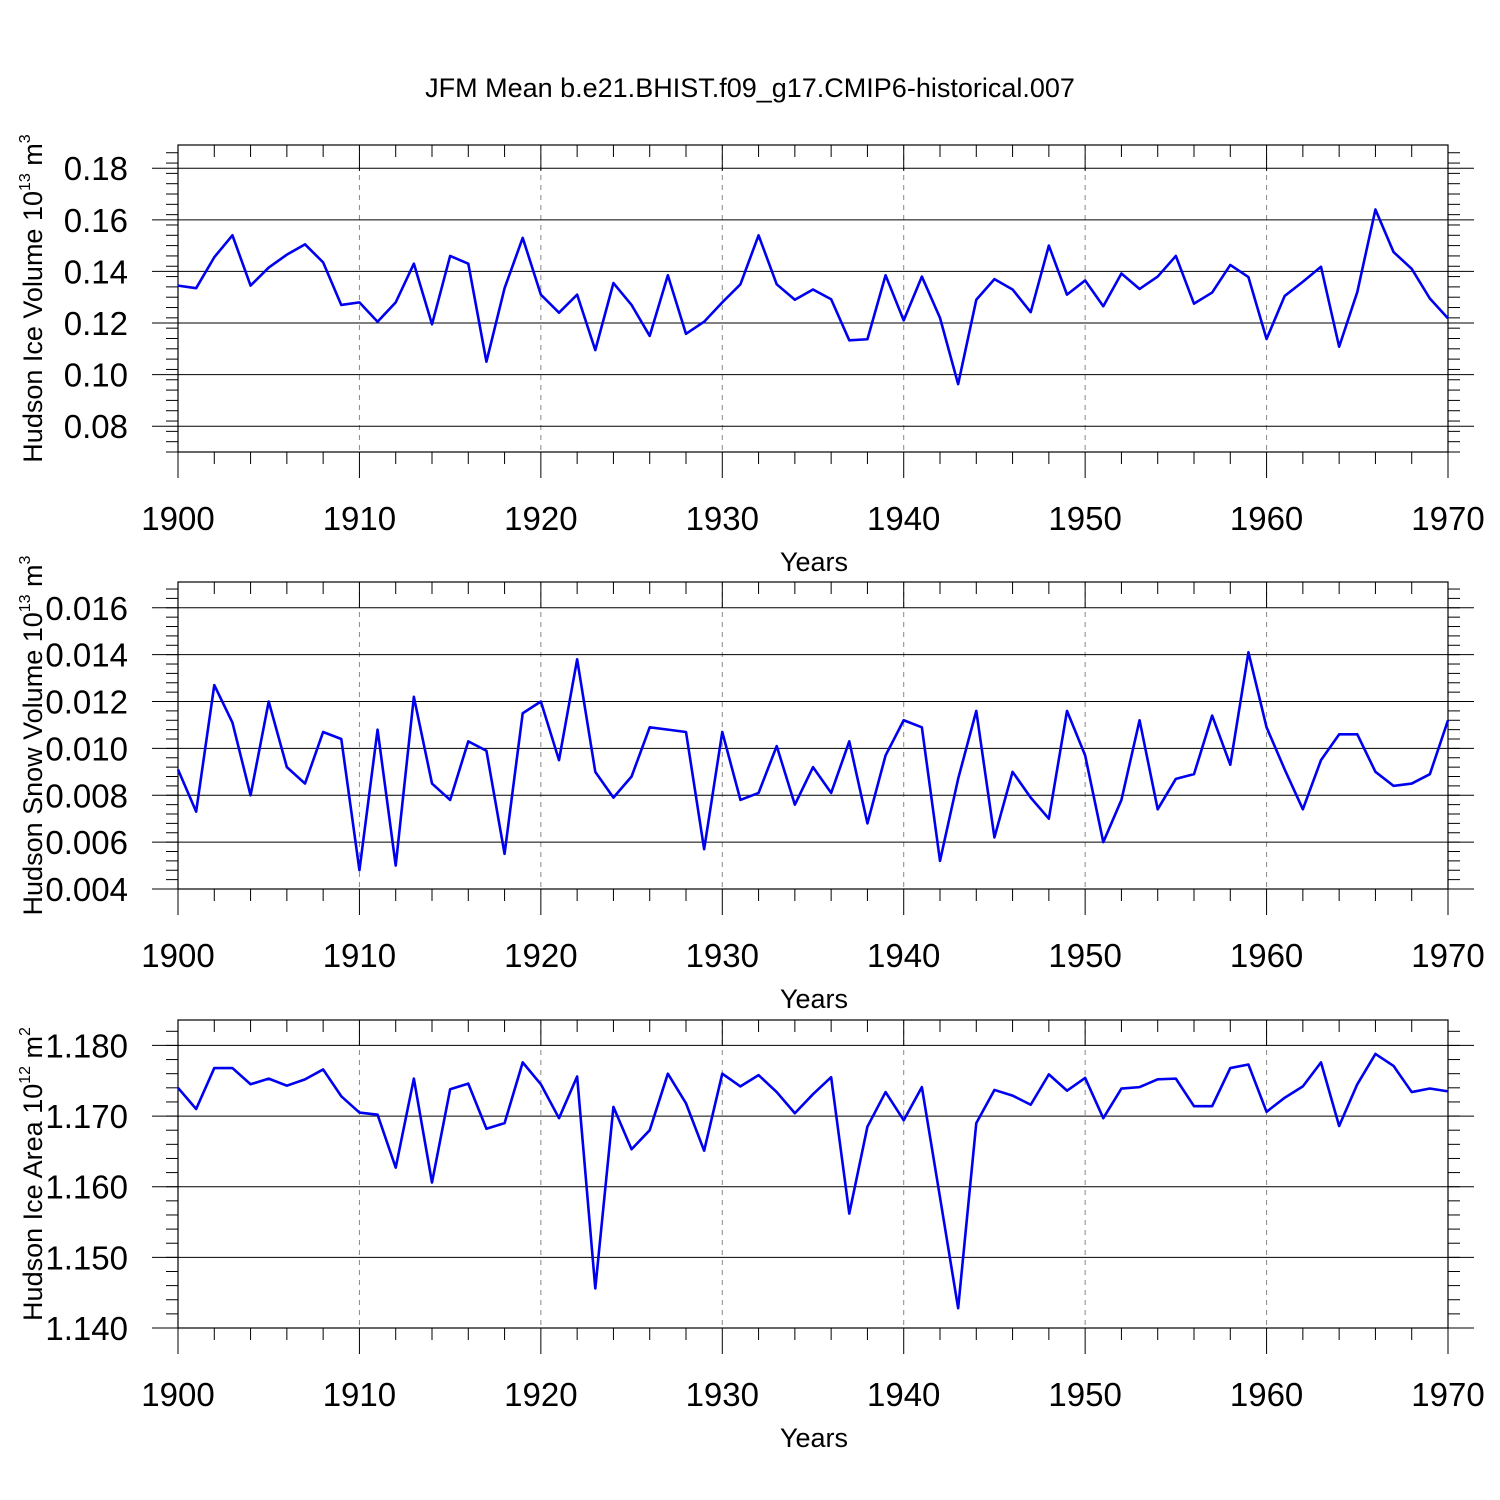 This screenshot has width=1500, height=1500. I want to click on y-tick-label: 0.18, so click(96, 168).